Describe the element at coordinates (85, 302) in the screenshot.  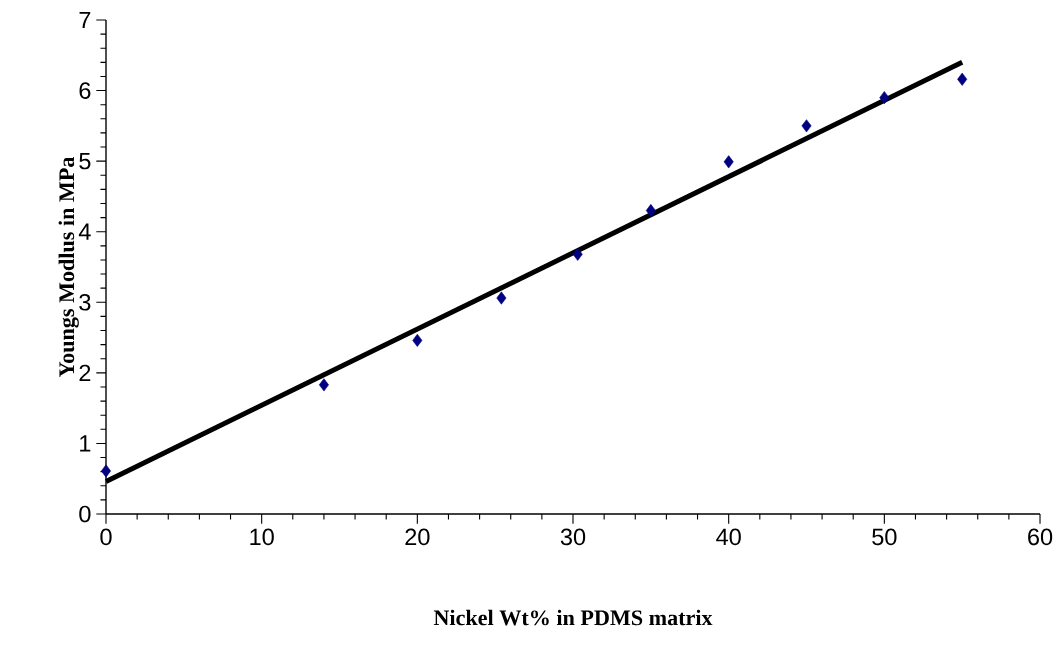
I see `y-tick-label: 3` at that location.